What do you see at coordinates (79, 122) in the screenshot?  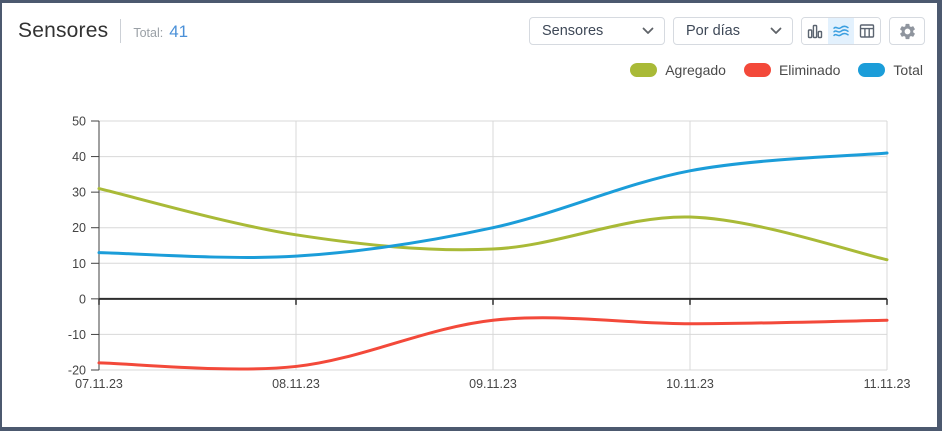 I see `svg-text: 50` at bounding box center [79, 122].